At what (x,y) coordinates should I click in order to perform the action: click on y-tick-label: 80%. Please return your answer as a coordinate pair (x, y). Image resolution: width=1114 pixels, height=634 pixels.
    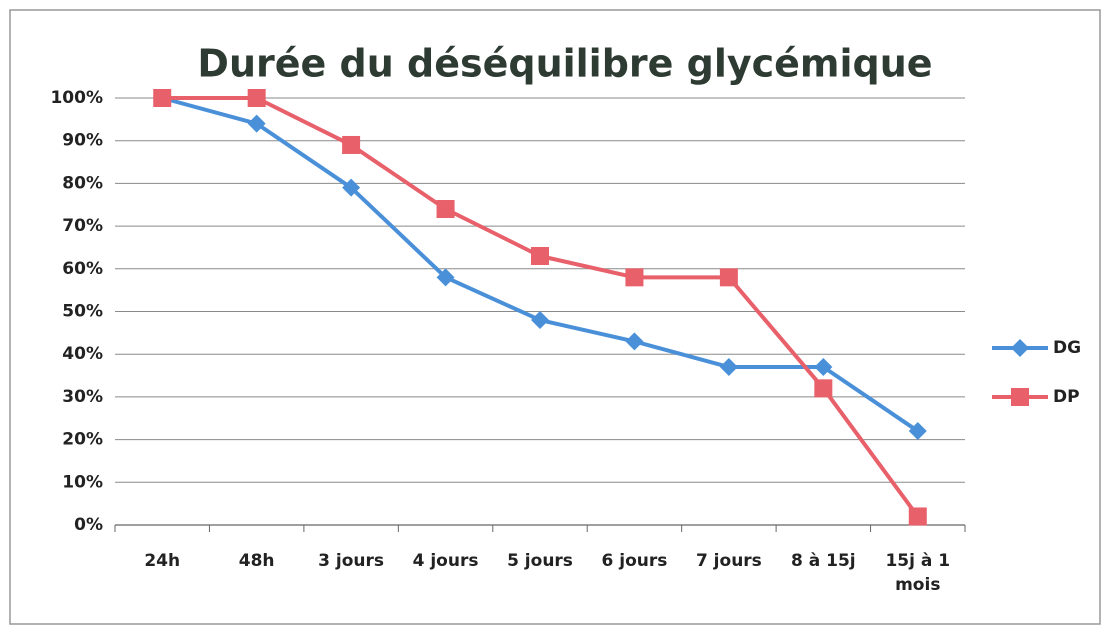
    Looking at the image, I should click on (82, 183).